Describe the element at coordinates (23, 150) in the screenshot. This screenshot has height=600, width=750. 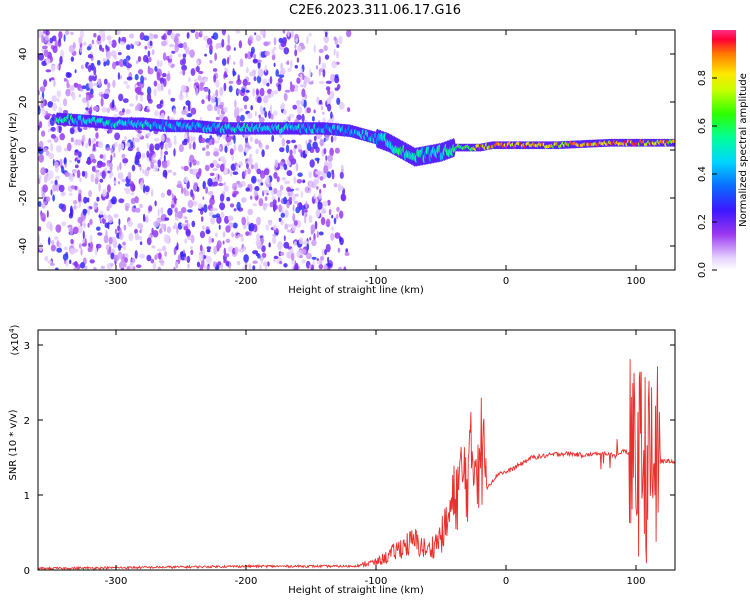
I see `spectrogram-y-tick-label: 0` at that location.